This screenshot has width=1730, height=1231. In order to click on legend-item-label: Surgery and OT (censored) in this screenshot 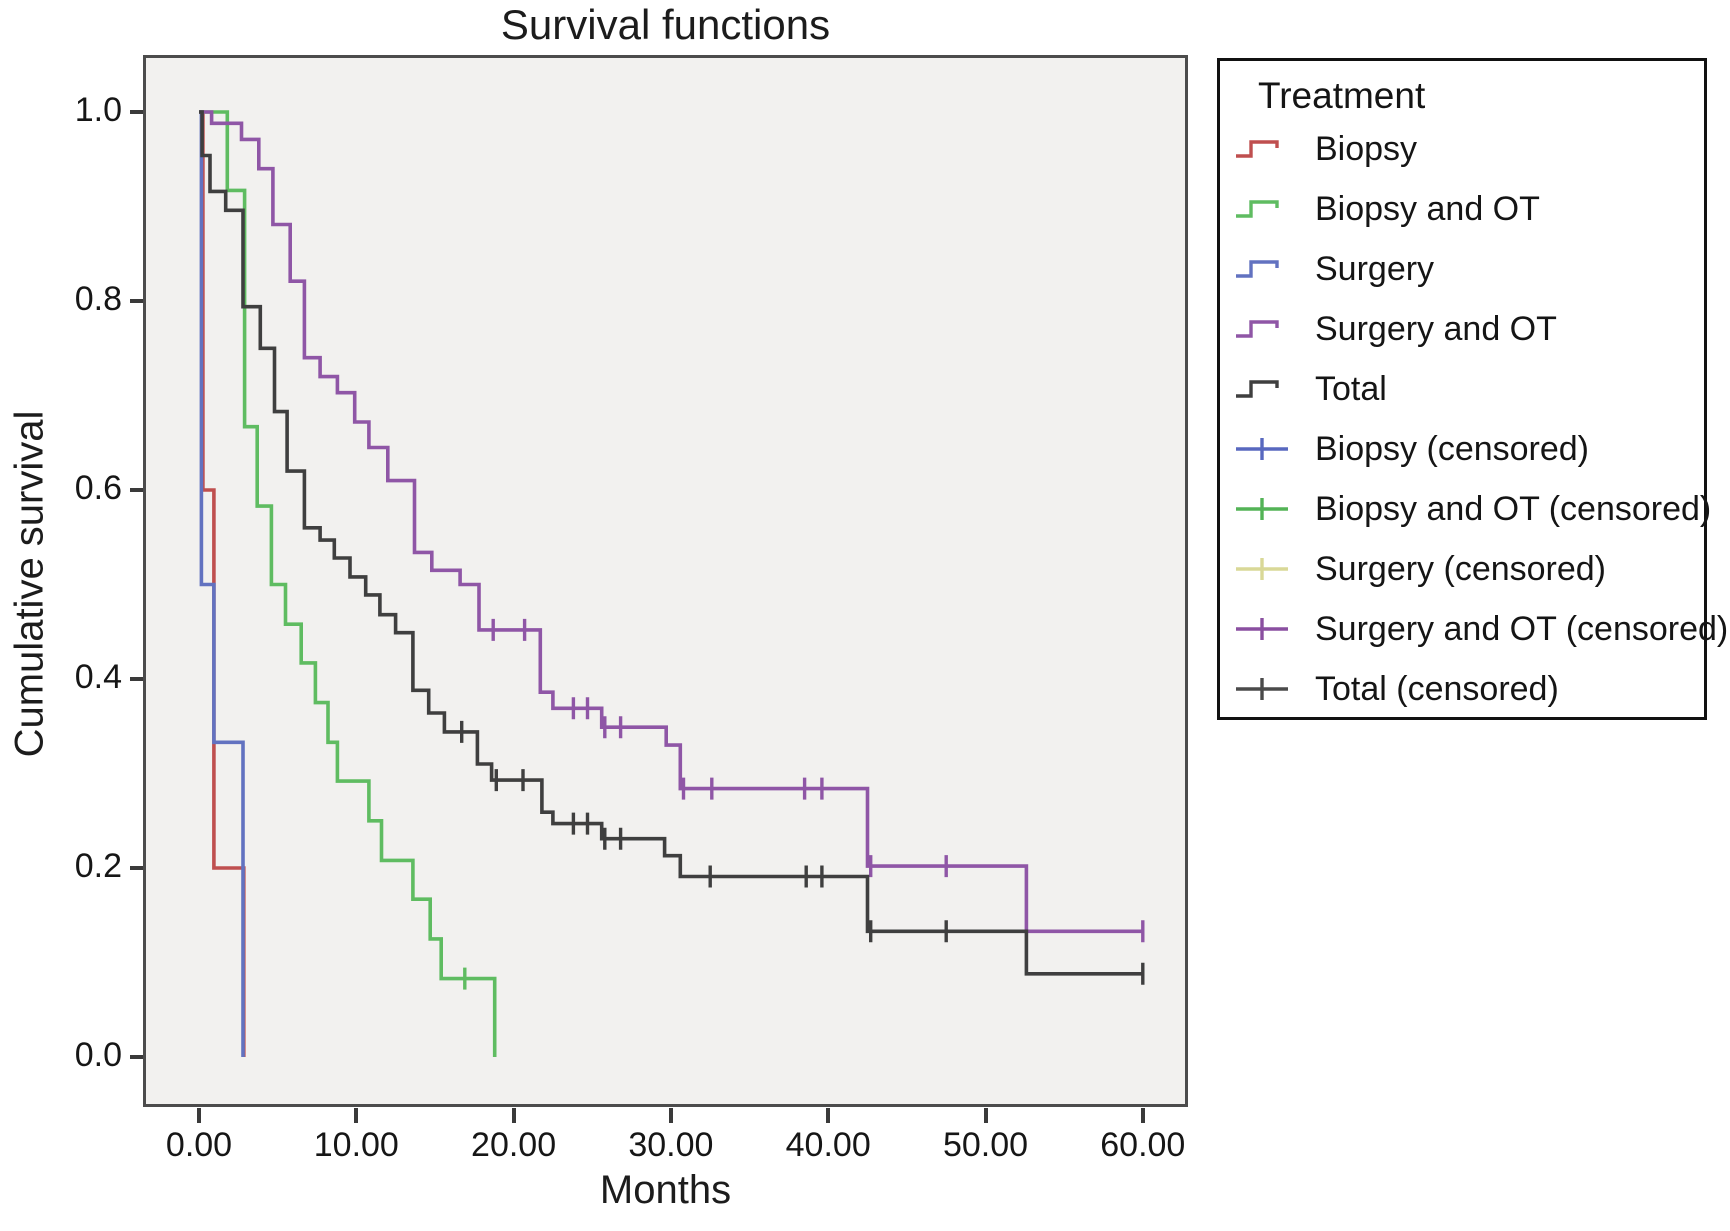, I will do `click(1522, 628)`.